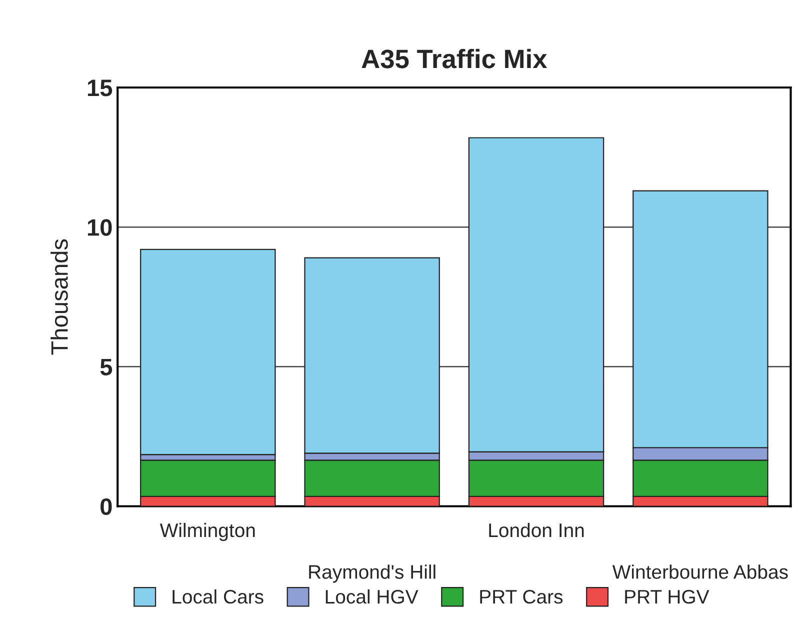  Describe the element at coordinates (372, 573) in the screenshot. I see `x-tick-label: Raymond's Hill` at that location.